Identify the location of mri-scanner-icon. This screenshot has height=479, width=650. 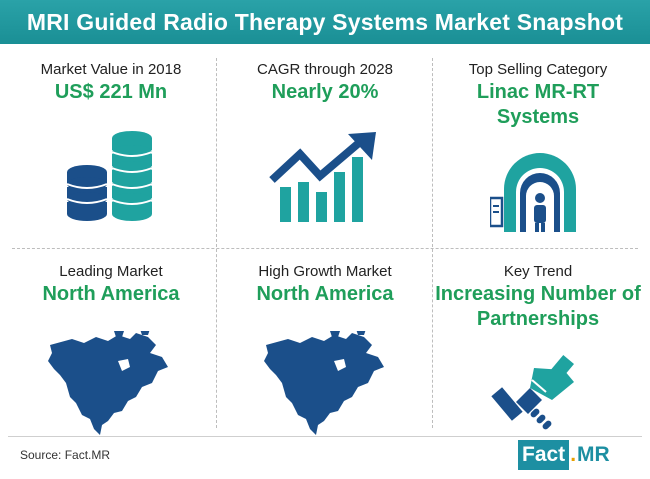
(533, 192).